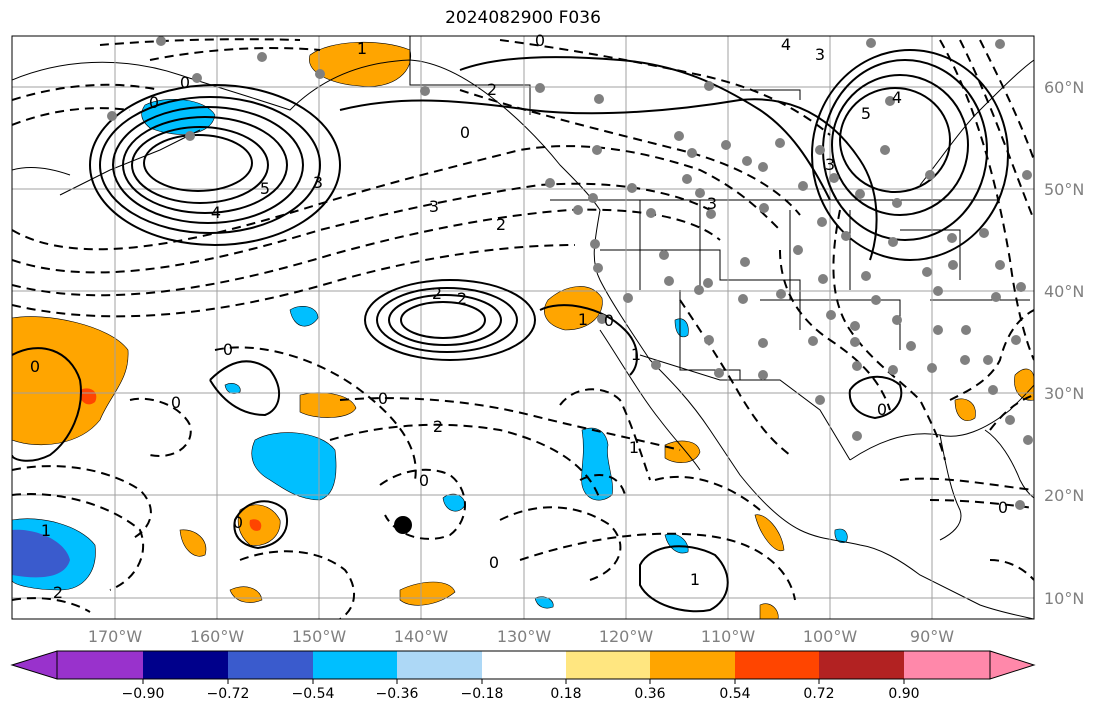 This screenshot has height=712, width=1105. Describe the element at coordinates (294, 466) in the screenshot. I see `shade-mid-blue` at that location.